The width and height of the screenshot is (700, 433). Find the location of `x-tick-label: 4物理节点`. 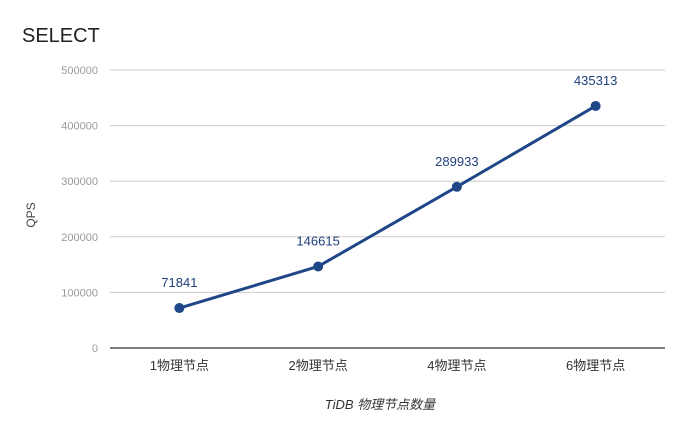

x-tick-label: 4物理节点 is located at coordinates (456, 365).